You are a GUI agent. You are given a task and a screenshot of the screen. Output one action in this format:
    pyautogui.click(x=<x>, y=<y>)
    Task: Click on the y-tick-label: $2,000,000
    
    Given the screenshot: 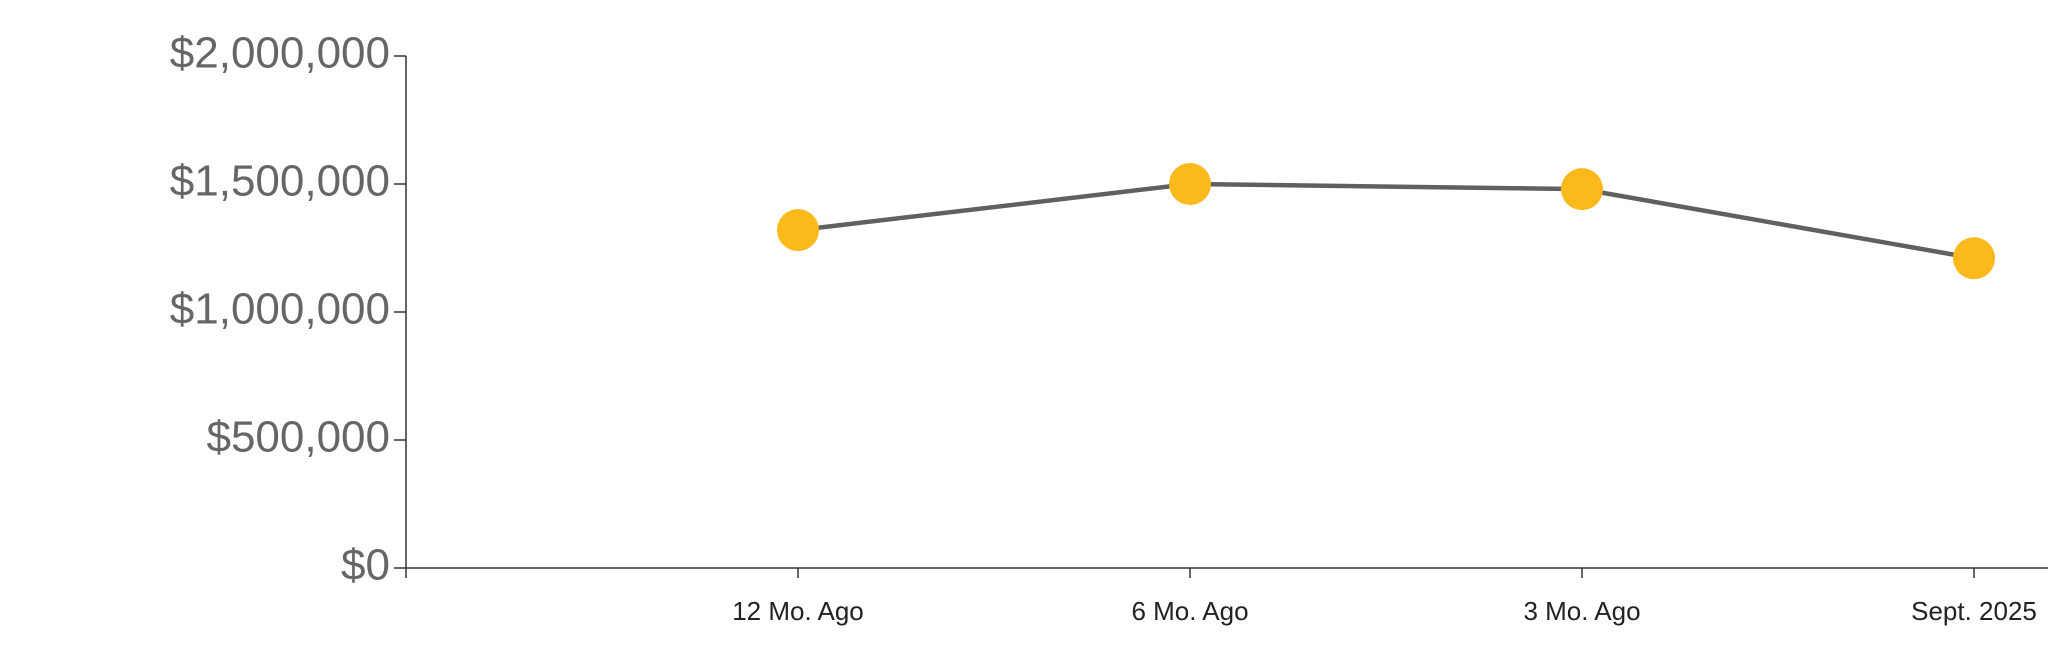 What is the action you would take?
    pyautogui.click(x=280, y=53)
    